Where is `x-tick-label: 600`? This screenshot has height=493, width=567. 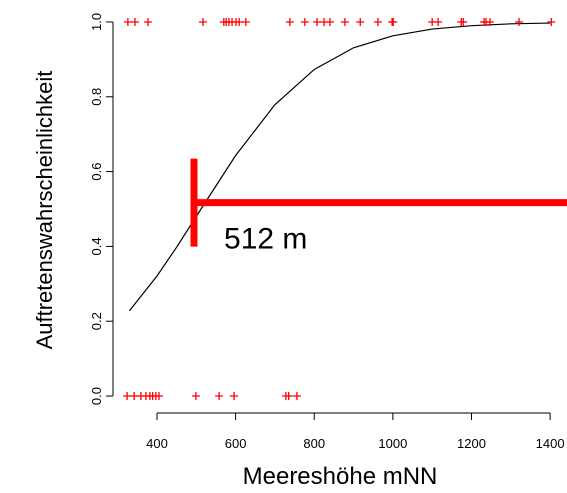 x-tick-label: 600 is located at coordinates (236, 443).